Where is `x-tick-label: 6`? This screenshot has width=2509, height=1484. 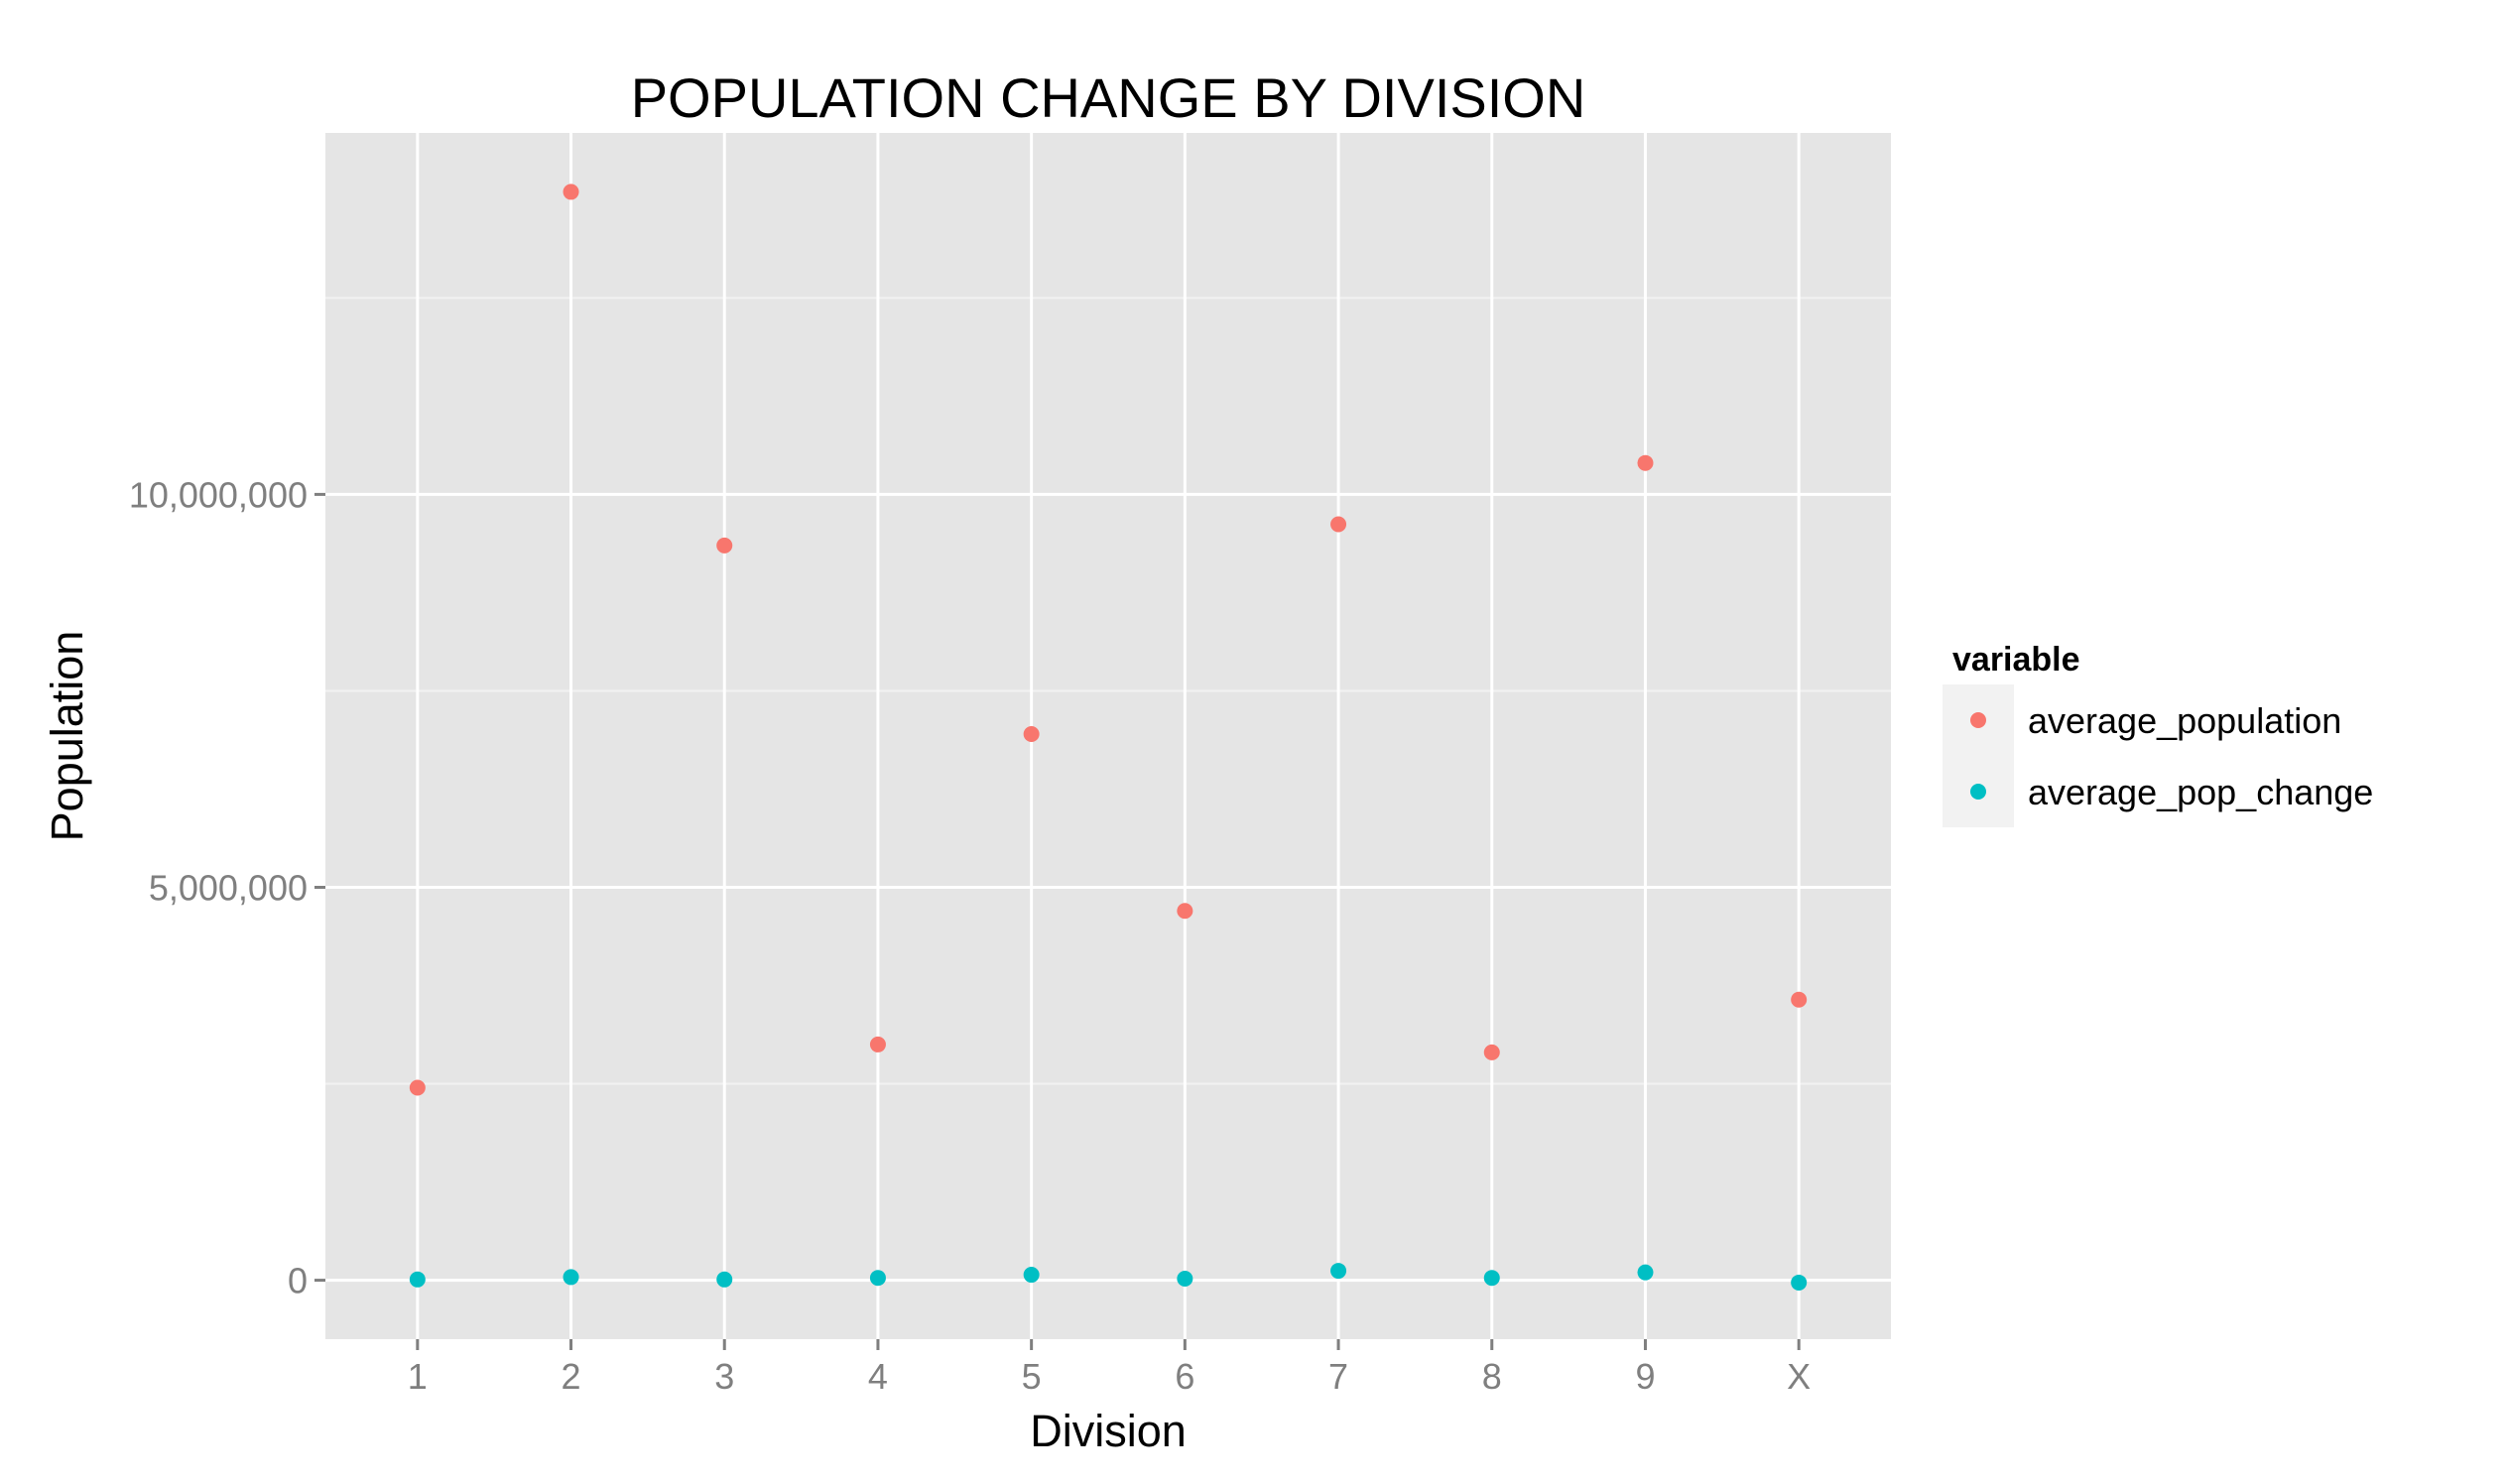 x-tick-label: 6 is located at coordinates (1184, 1376).